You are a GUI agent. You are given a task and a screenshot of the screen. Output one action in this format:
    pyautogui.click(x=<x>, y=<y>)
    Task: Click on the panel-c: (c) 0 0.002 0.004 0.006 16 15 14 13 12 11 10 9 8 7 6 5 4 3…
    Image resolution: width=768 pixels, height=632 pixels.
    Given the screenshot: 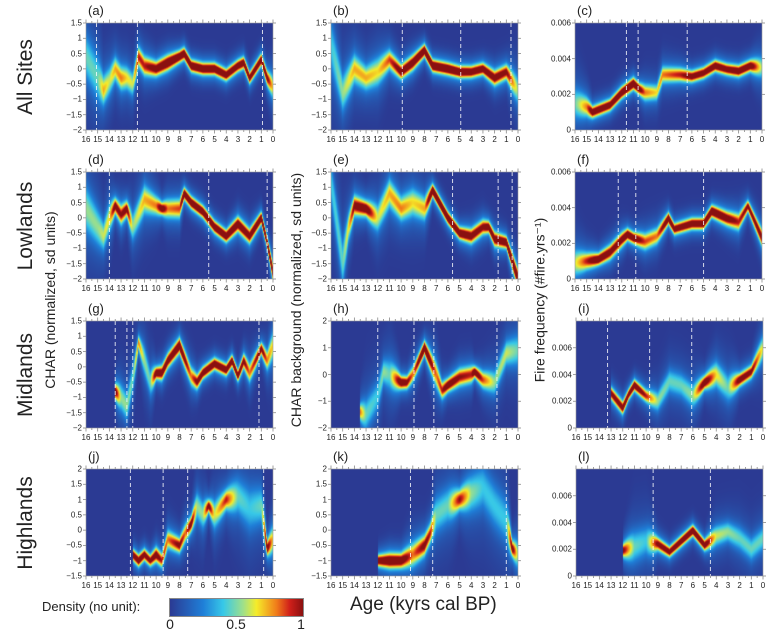 What is the action you would take?
    pyautogui.click(x=658, y=73)
    